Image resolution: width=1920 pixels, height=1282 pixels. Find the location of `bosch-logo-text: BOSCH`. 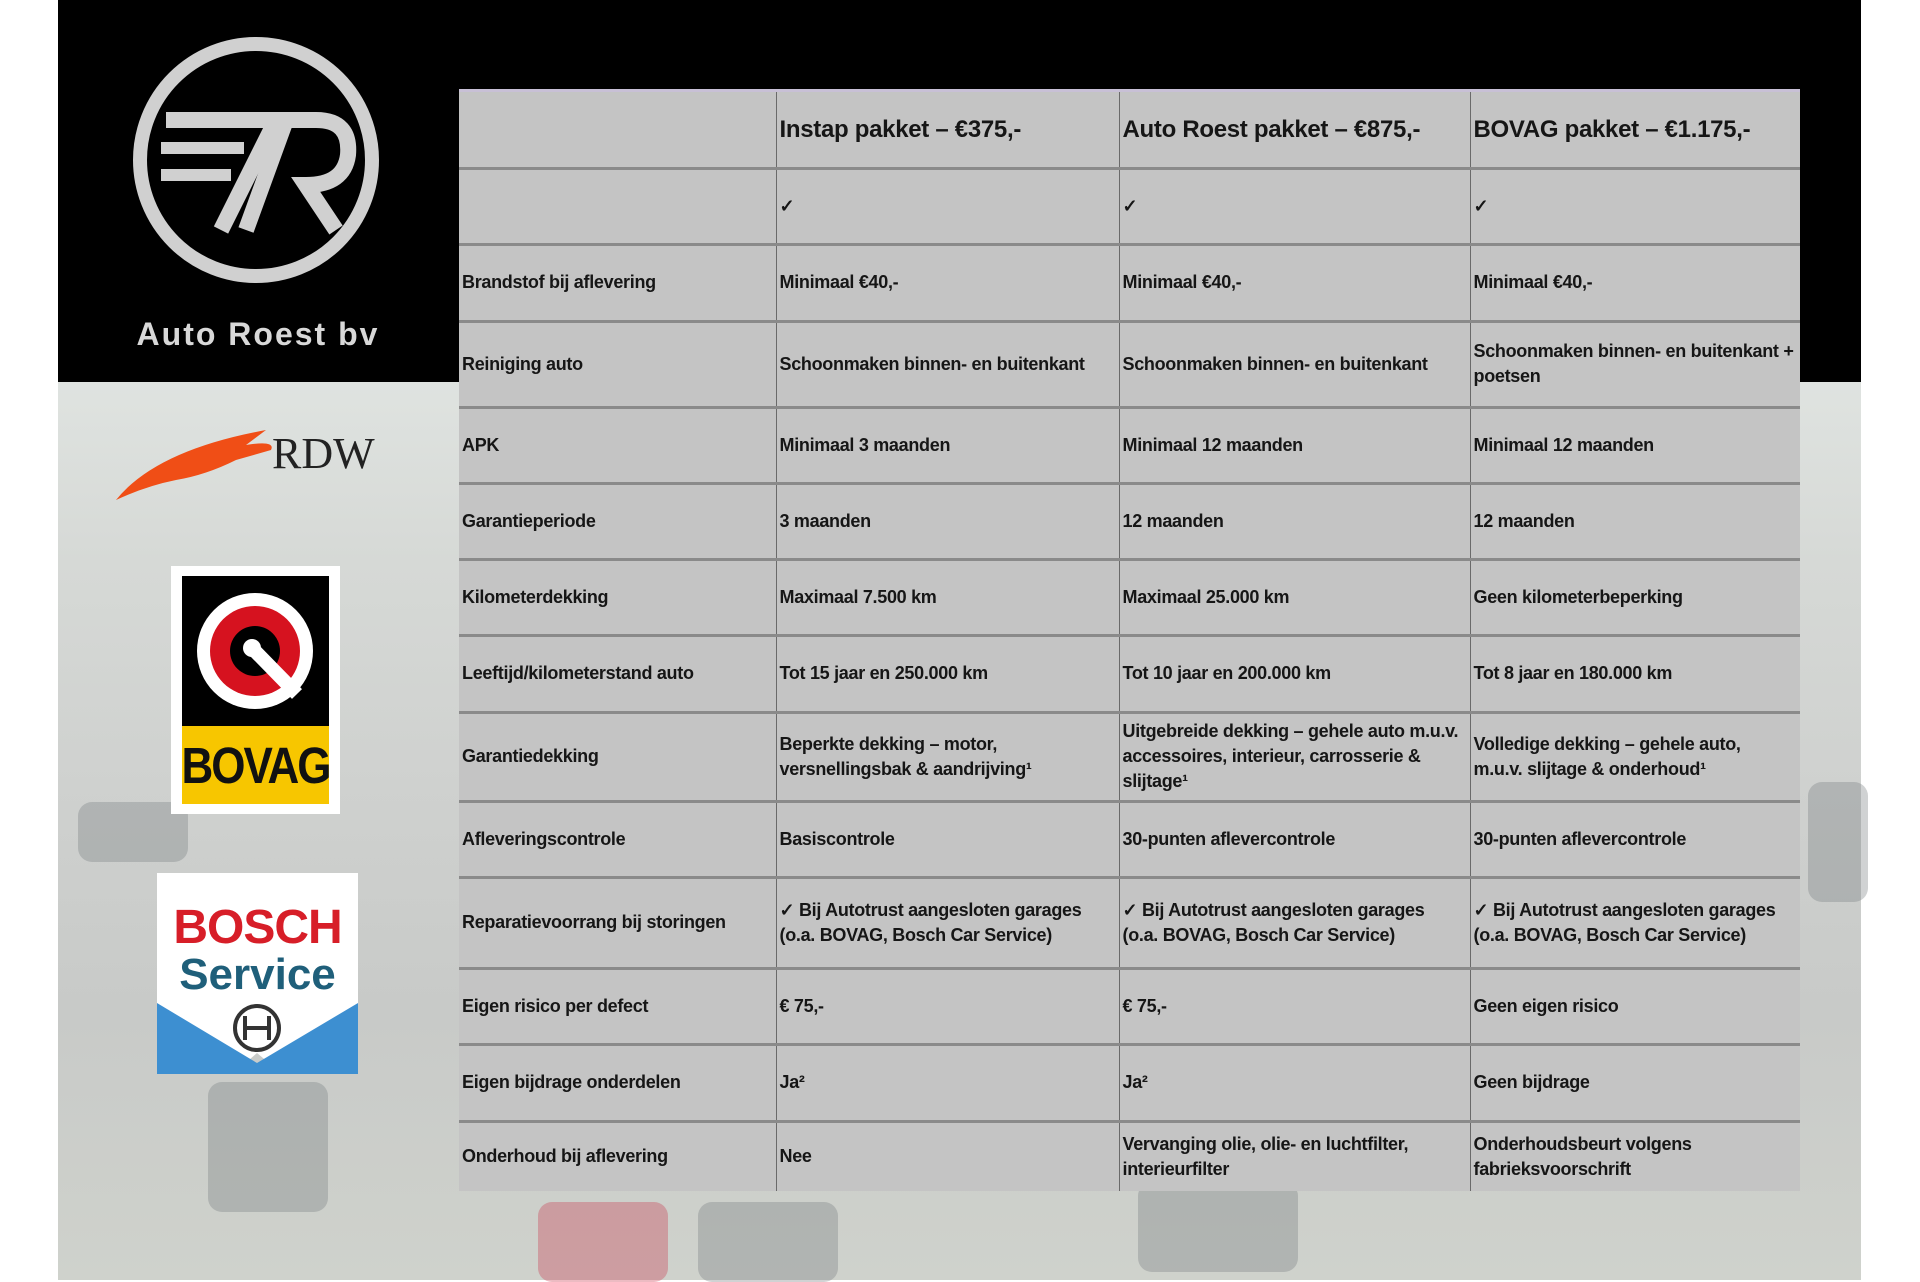

bosch-logo-text: BOSCH is located at coordinates (257, 927).